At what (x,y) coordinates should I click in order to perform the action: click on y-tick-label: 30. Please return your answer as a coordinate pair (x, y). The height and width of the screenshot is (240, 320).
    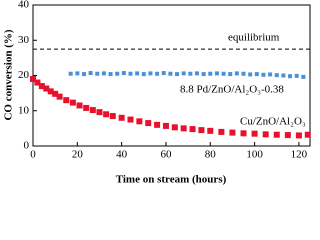
    Looking at the image, I should click on (24, 40).